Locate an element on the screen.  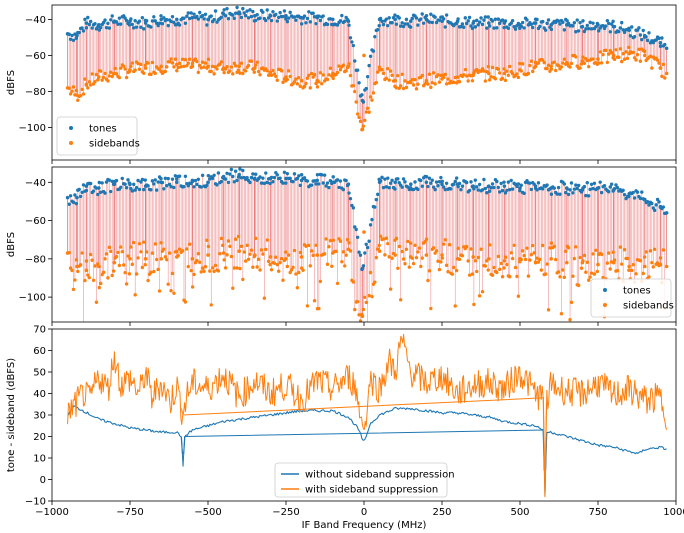
x-tick-label: 1000 is located at coordinates (673, 512).